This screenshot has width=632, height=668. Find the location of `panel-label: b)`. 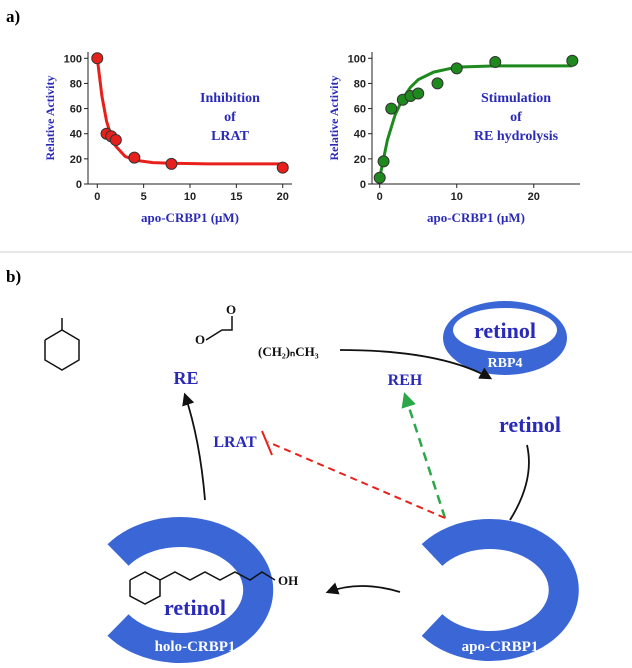

panel-label: b) is located at coordinates (13, 276).